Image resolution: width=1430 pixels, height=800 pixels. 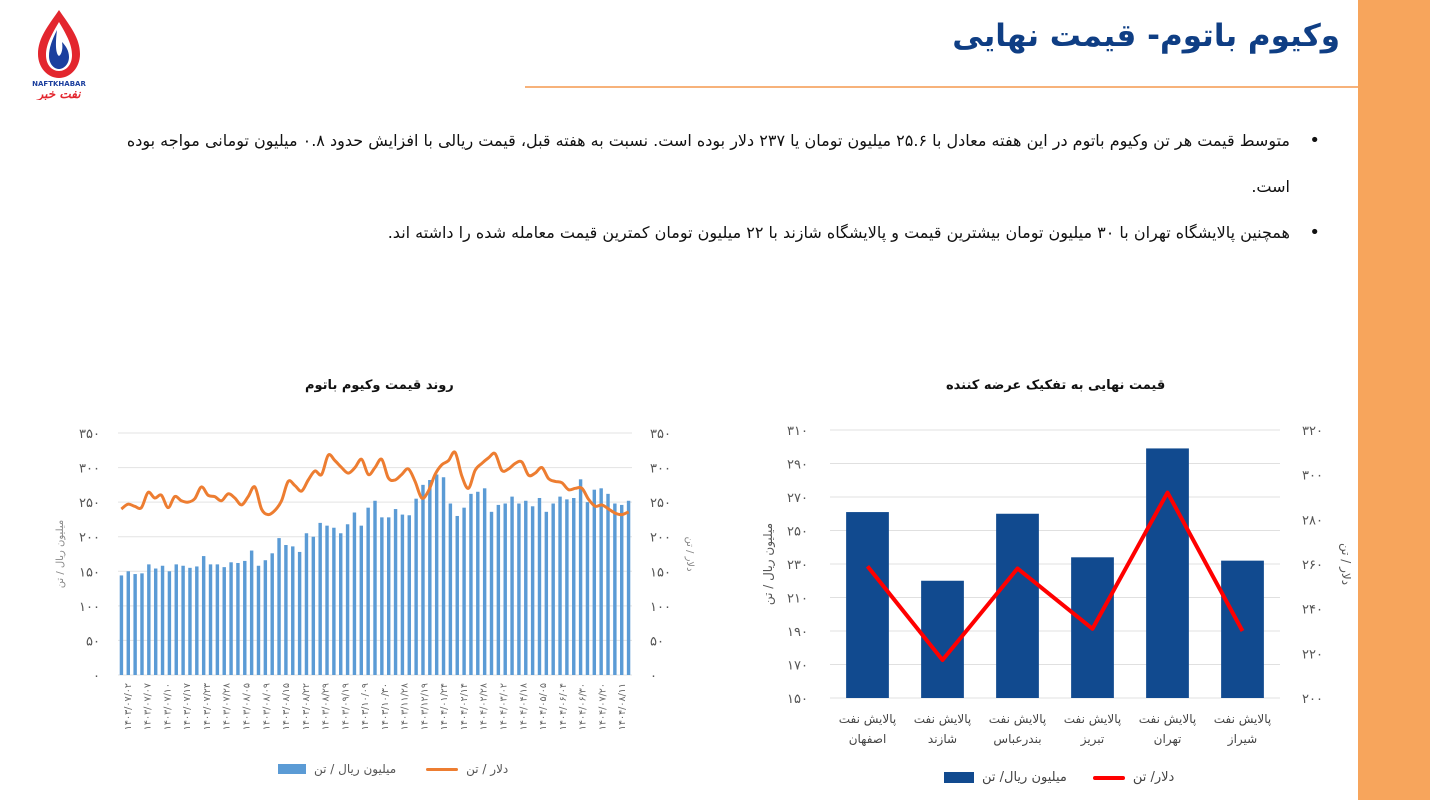 What do you see at coordinates (1059, 777) in the screenshot?
I see `supplier-legend: دلار/ تن میلیون ریال/ تن` at bounding box center [1059, 777].